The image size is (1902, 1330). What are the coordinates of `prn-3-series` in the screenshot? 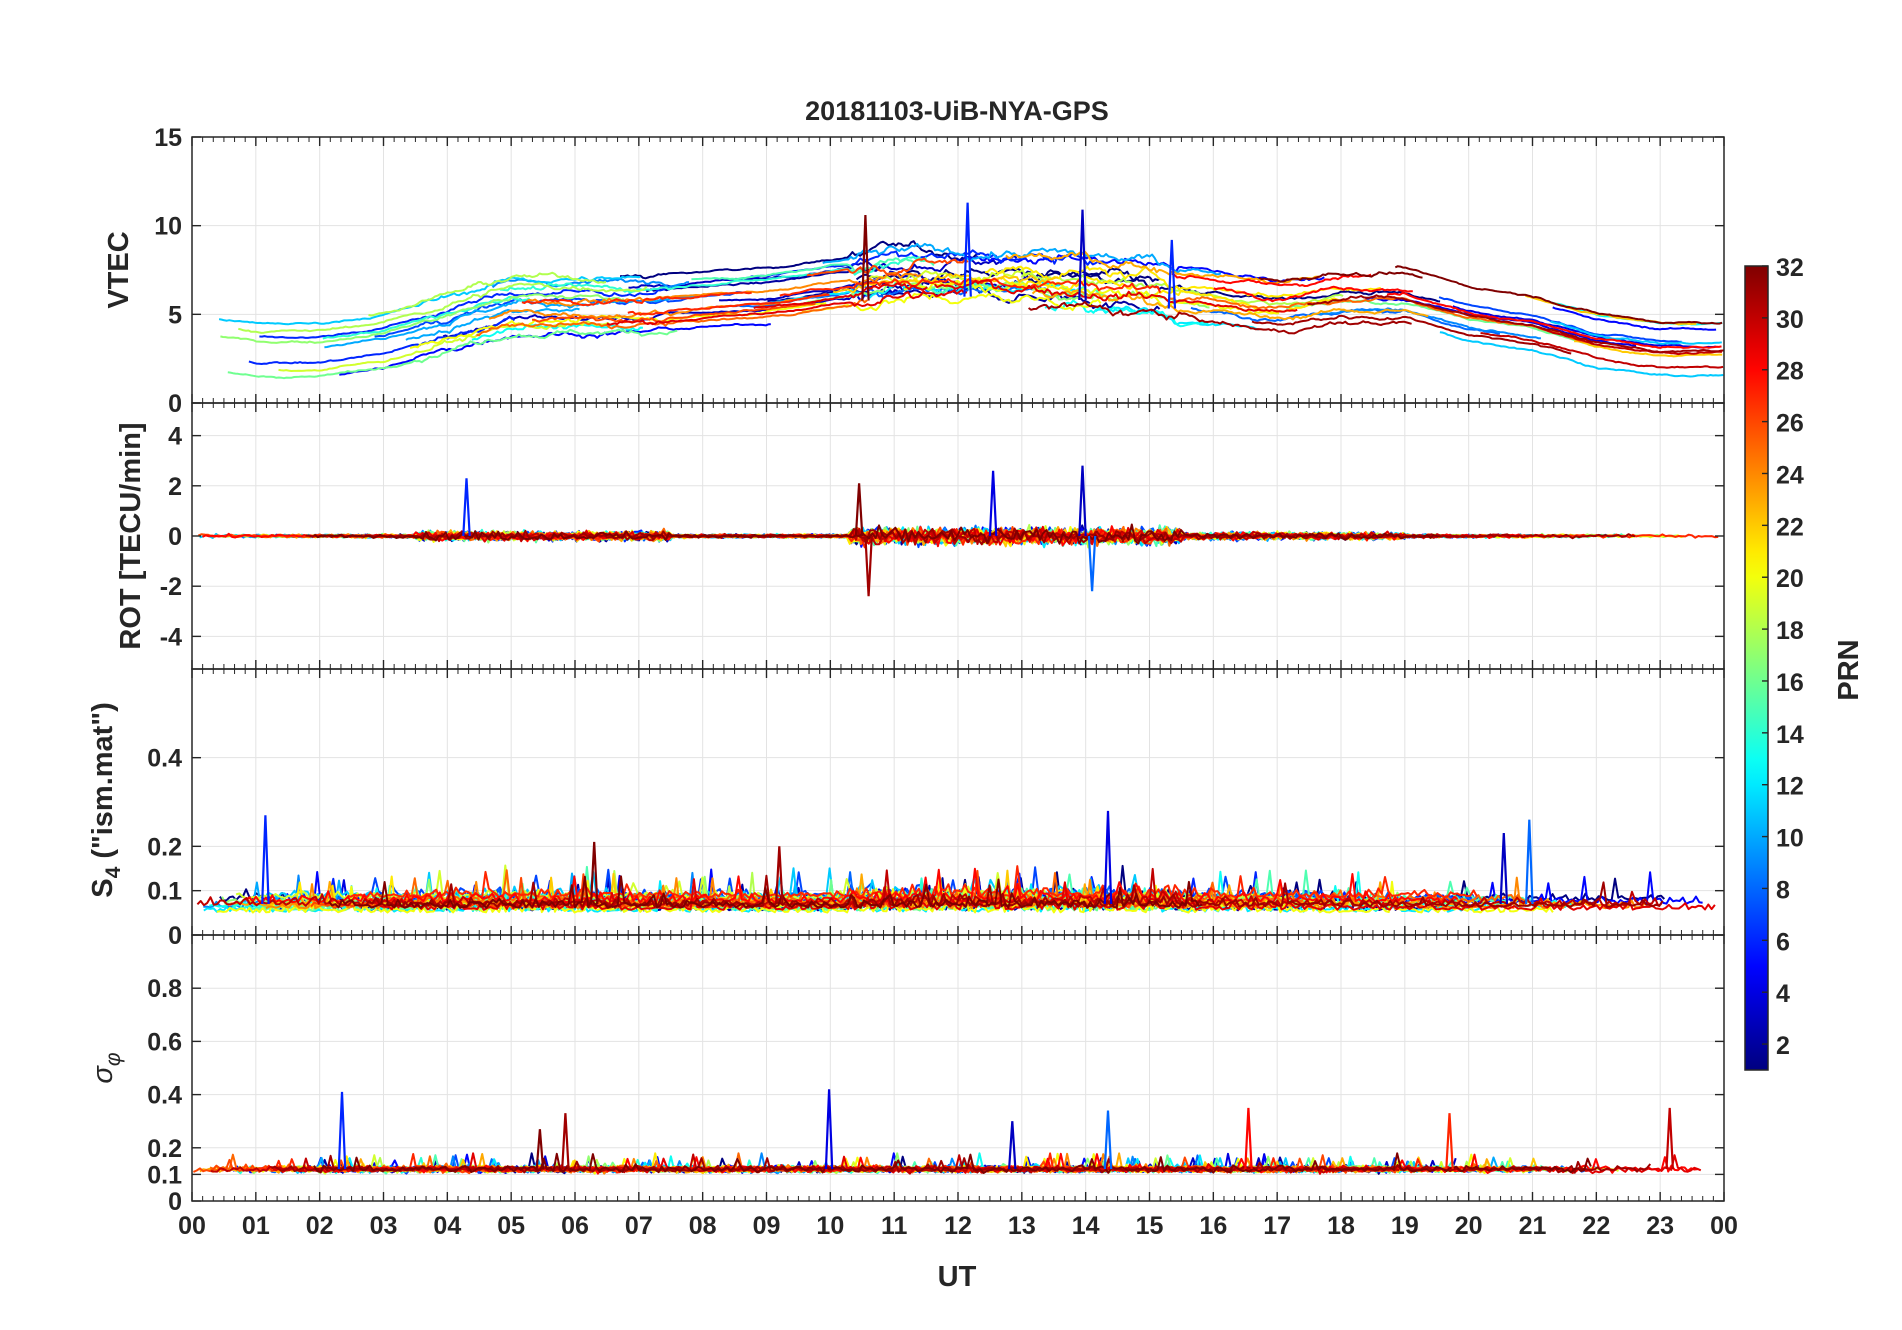 It's located at (670, 313).